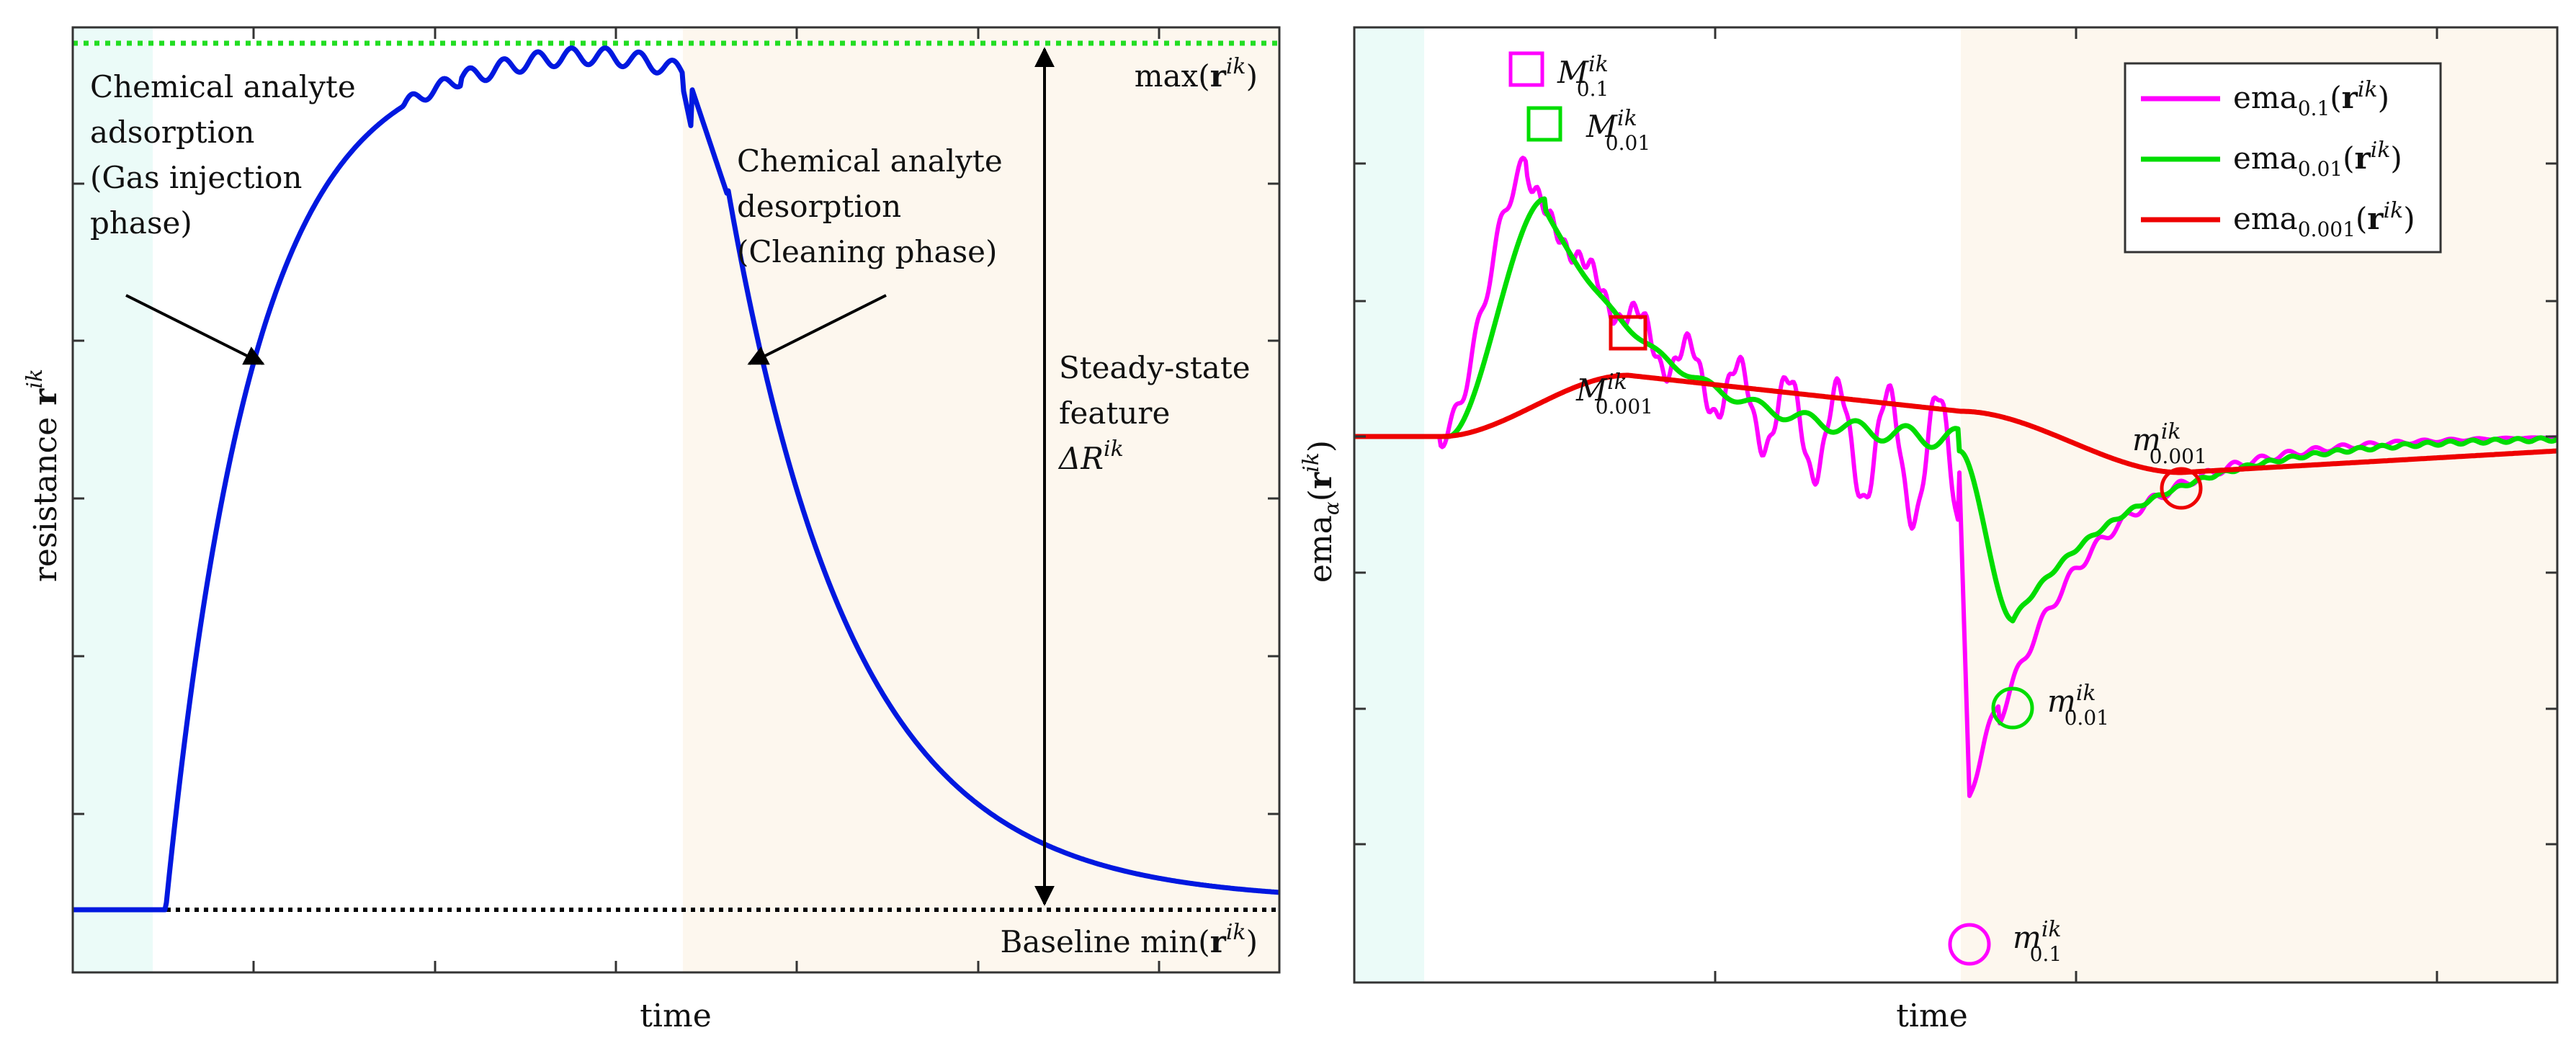 This screenshot has width=2576, height=1043. Describe the element at coordinates (1544, 124) in the screenshot. I see `max-marker-0.01` at that location.